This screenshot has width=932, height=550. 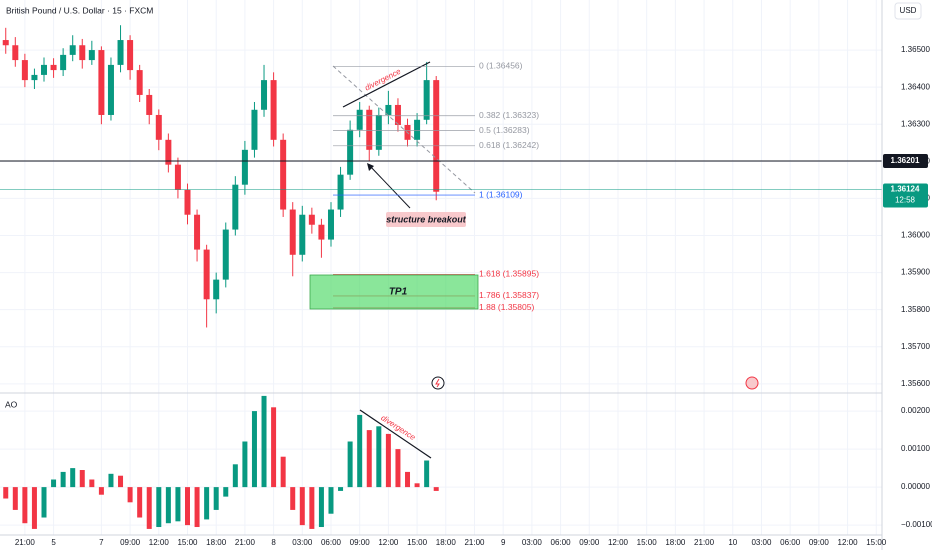 What do you see at coordinates (908, 11) in the screenshot?
I see `currency-box` at bounding box center [908, 11].